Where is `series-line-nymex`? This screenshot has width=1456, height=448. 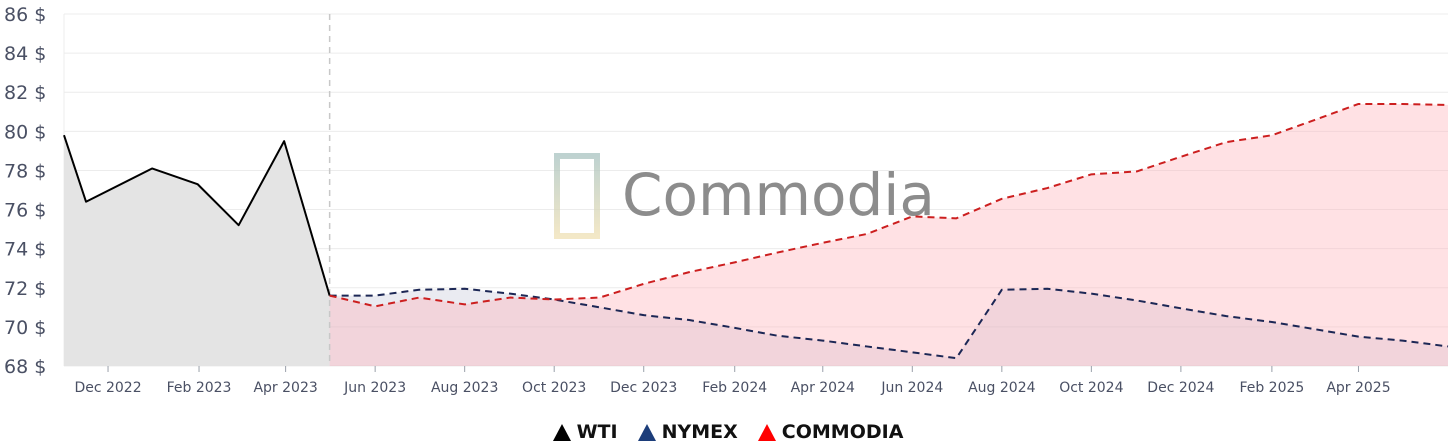
series-line-nymex is located at coordinates (889, 323).